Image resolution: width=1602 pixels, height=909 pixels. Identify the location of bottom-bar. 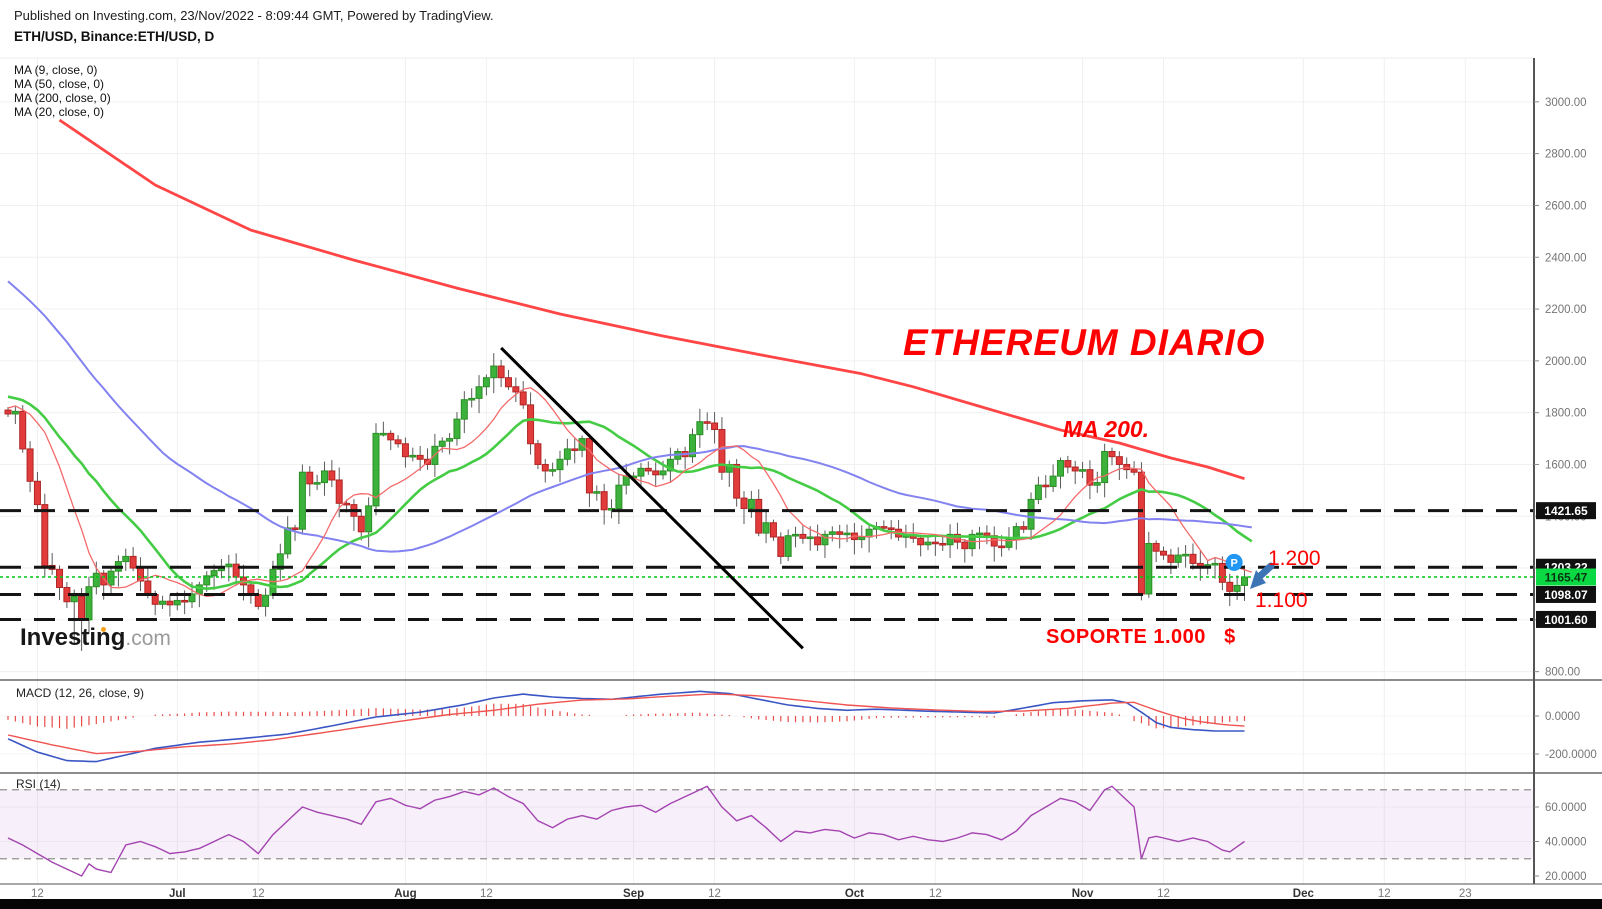
(801, 904).